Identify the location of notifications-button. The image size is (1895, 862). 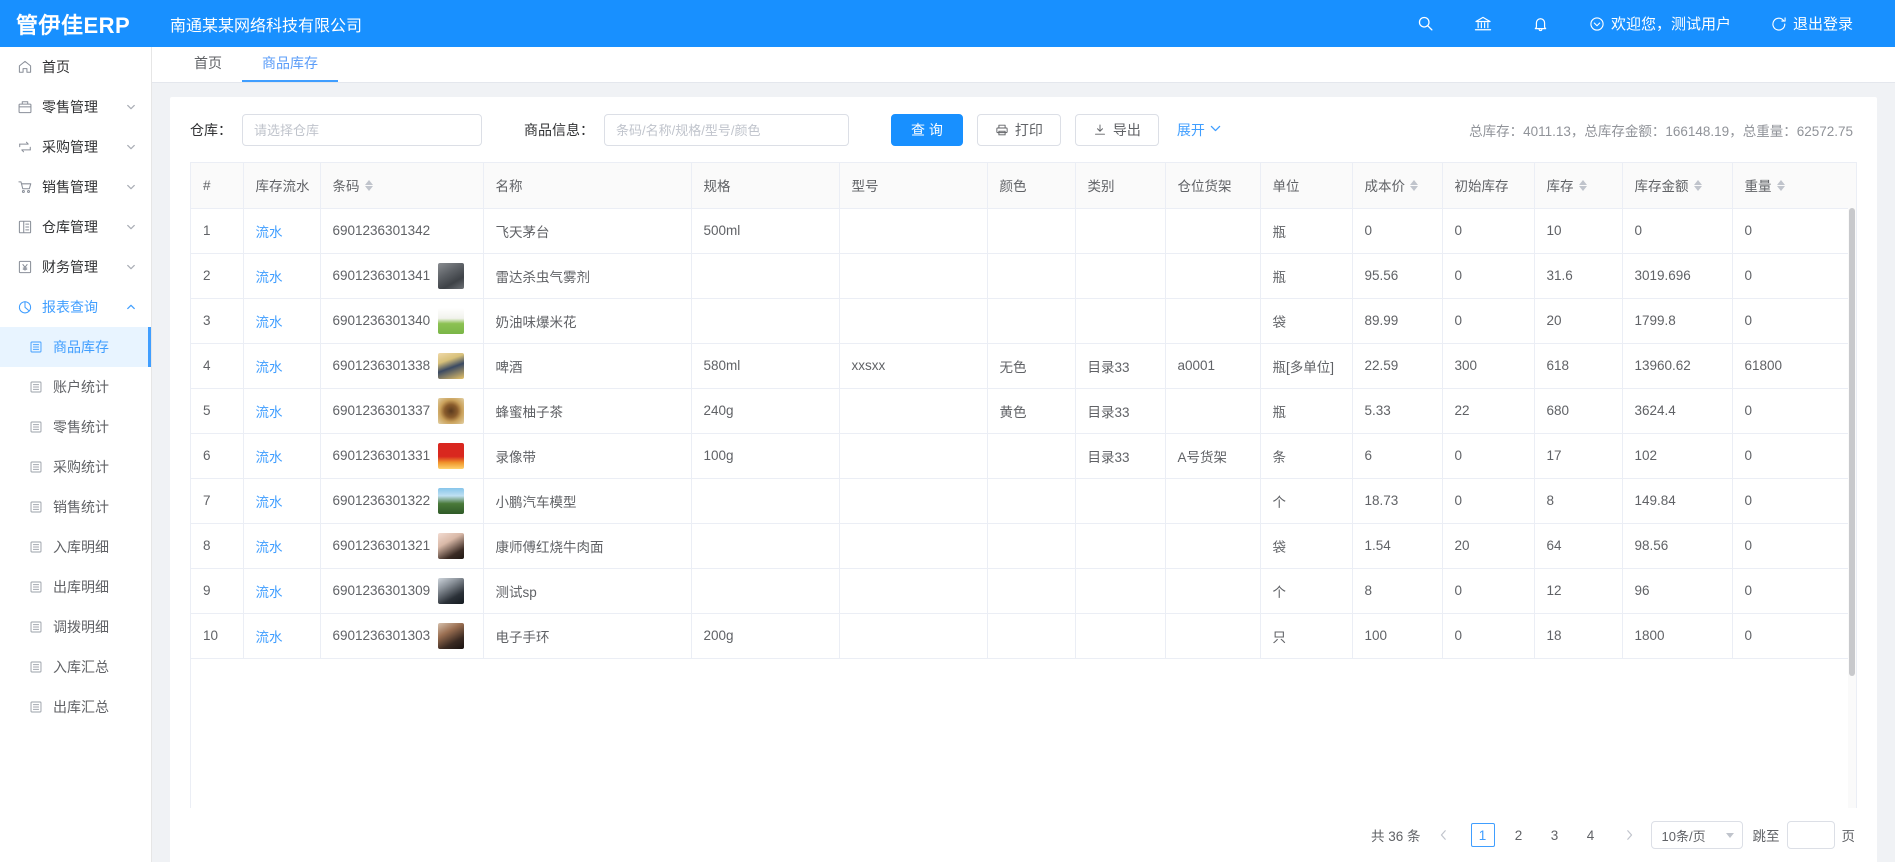
(1540, 23).